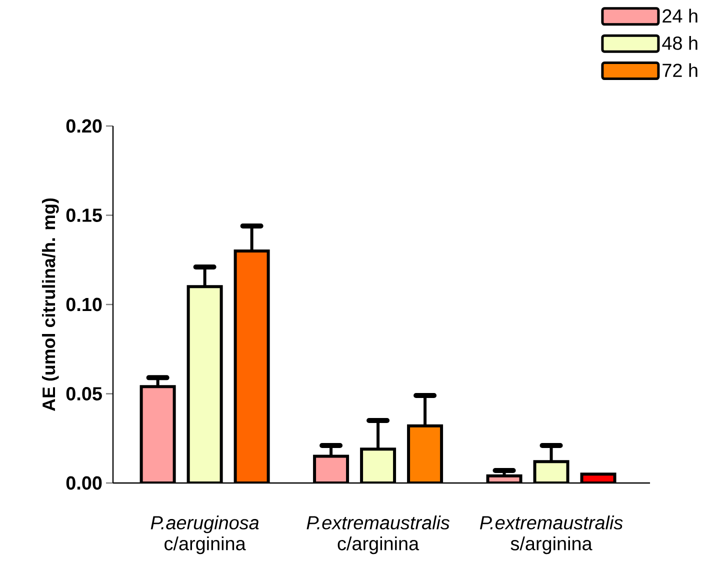 This screenshot has height=575, width=709. I want to click on legend-label: 48 h, so click(680, 43).